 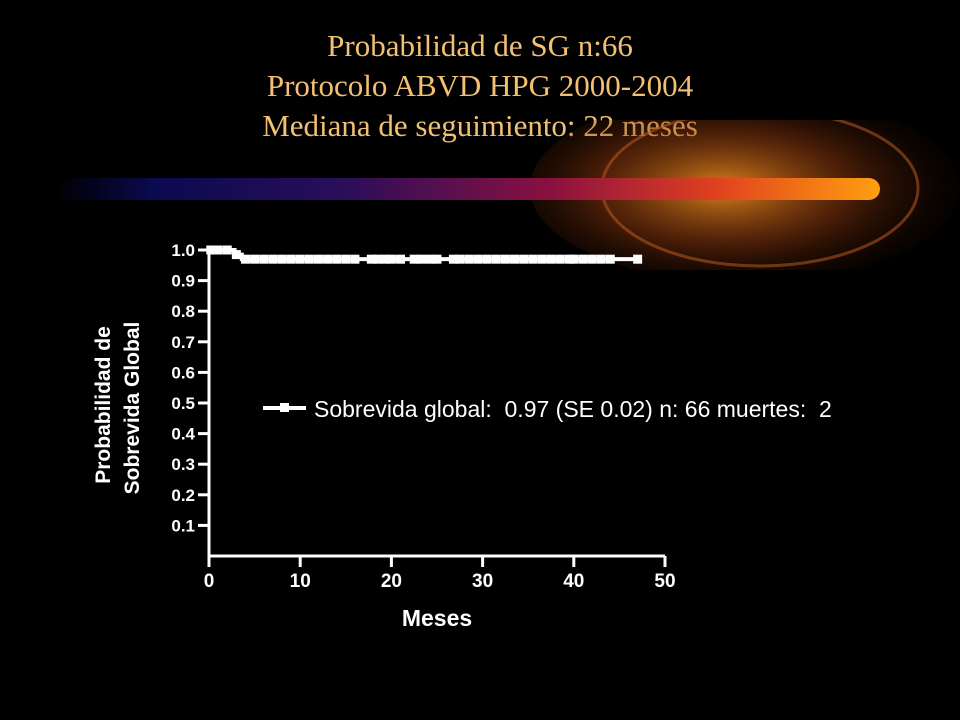 What do you see at coordinates (300, 581) in the screenshot?
I see `x-tick-label: 10` at bounding box center [300, 581].